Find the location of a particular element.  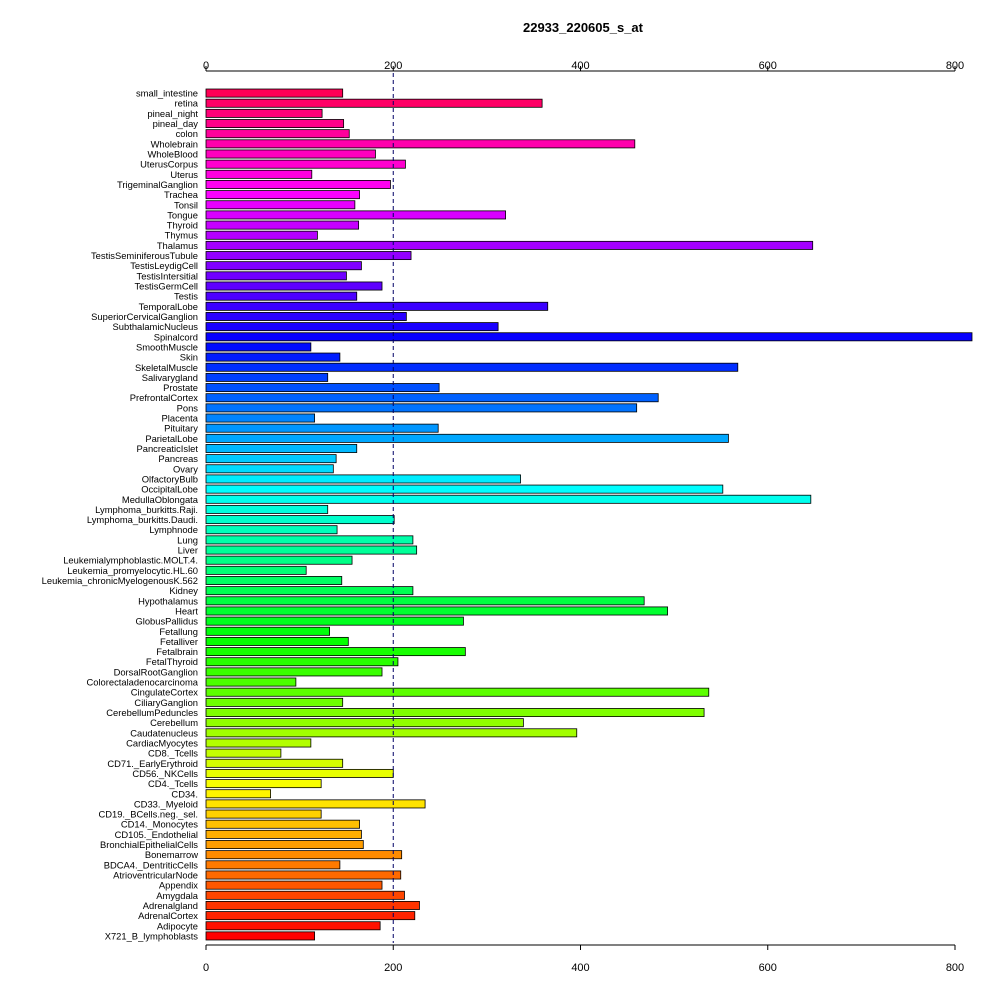

bar-Appendix is located at coordinates (294, 885).